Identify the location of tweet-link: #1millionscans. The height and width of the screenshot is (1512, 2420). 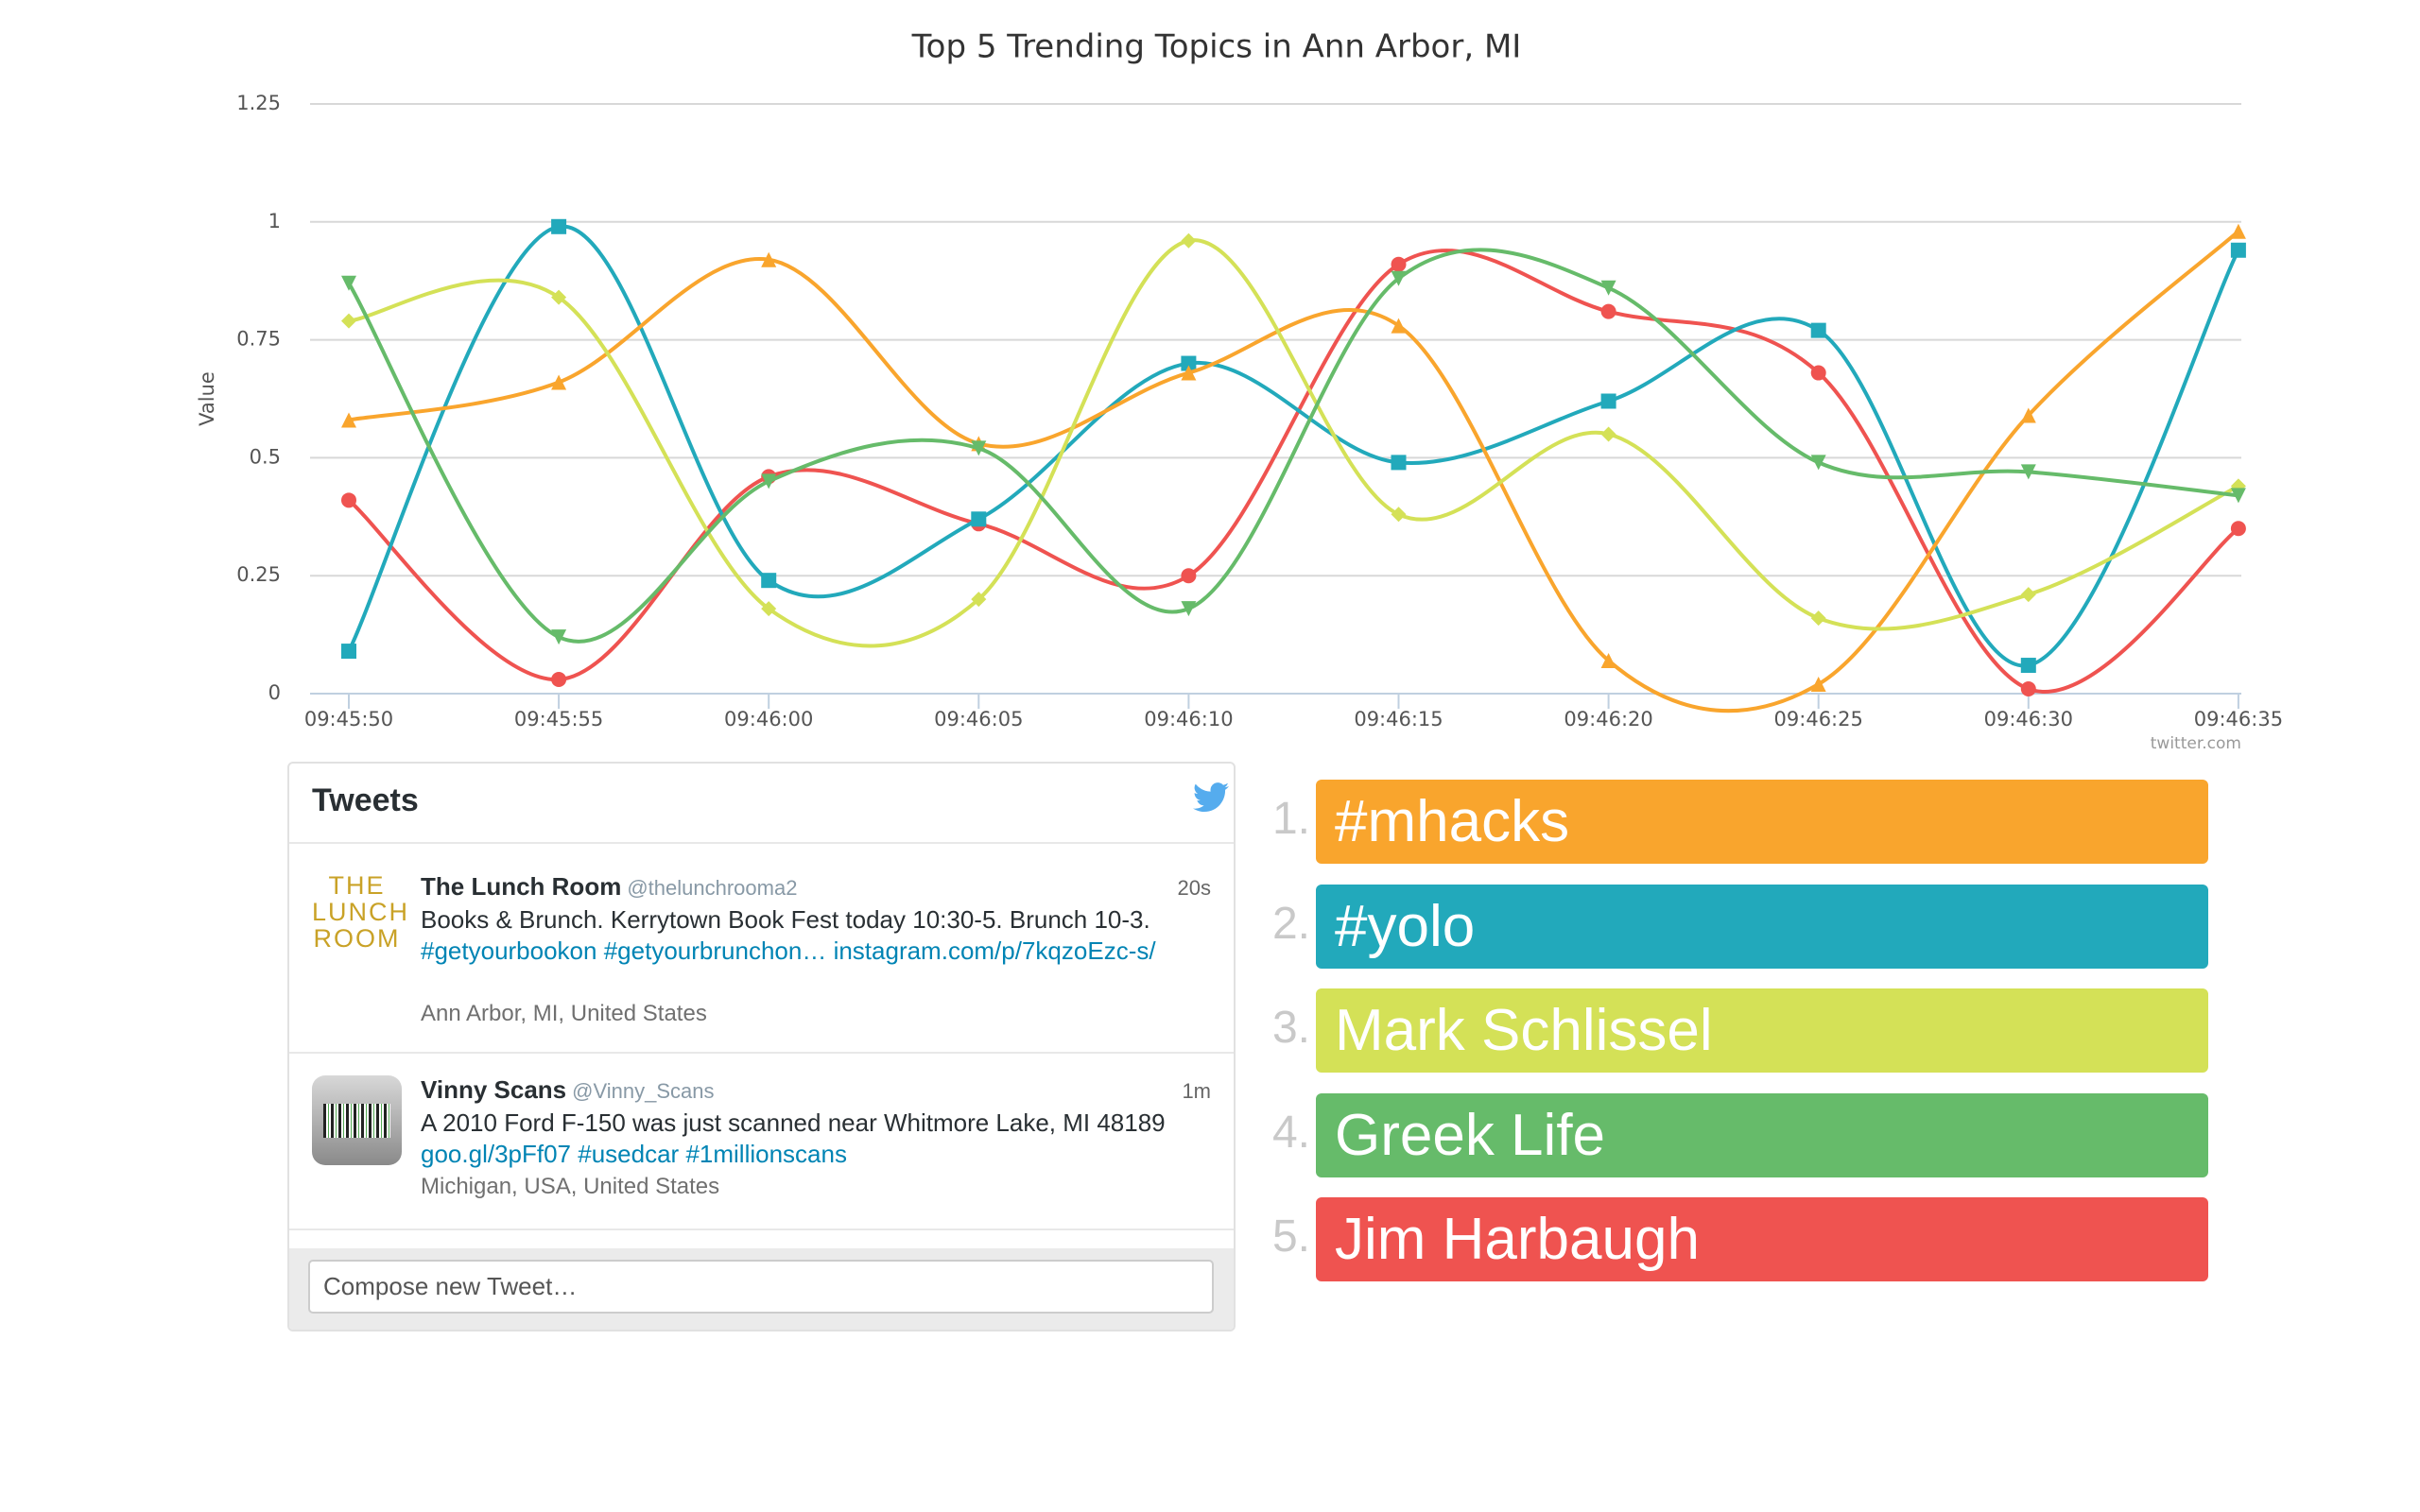
(766, 1154).